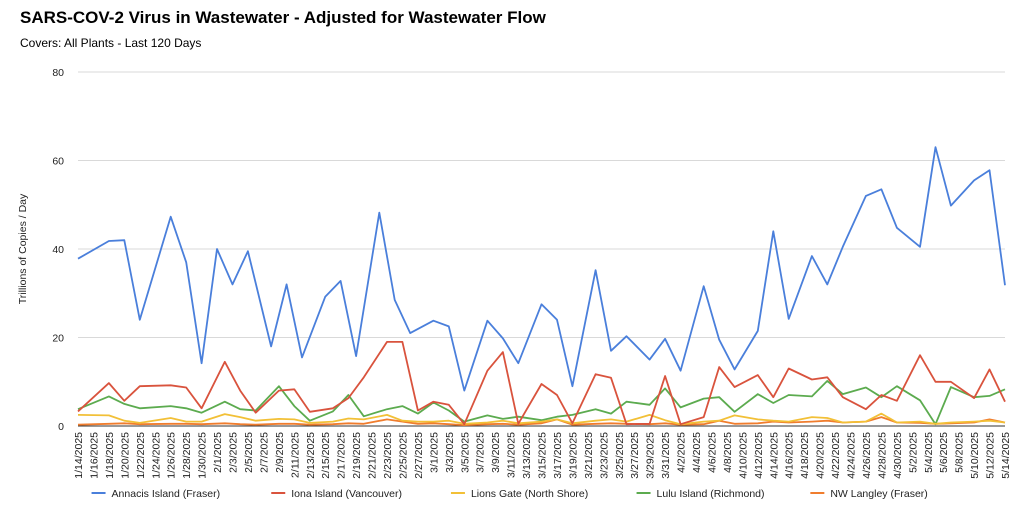  What do you see at coordinates (529, 494) in the screenshot?
I see `legend-label: Lions Gate (North Shore)` at bounding box center [529, 494].